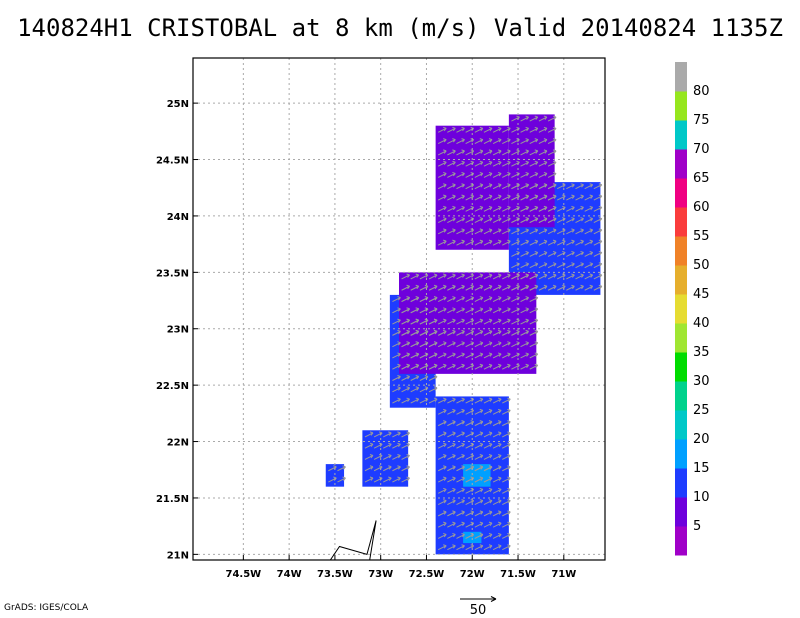 The width and height of the screenshot is (800, 618). What do you see at coordinates (681, 280) in the screenshot?
I see `colorbar-swatch` at bounding box center [681, 280].